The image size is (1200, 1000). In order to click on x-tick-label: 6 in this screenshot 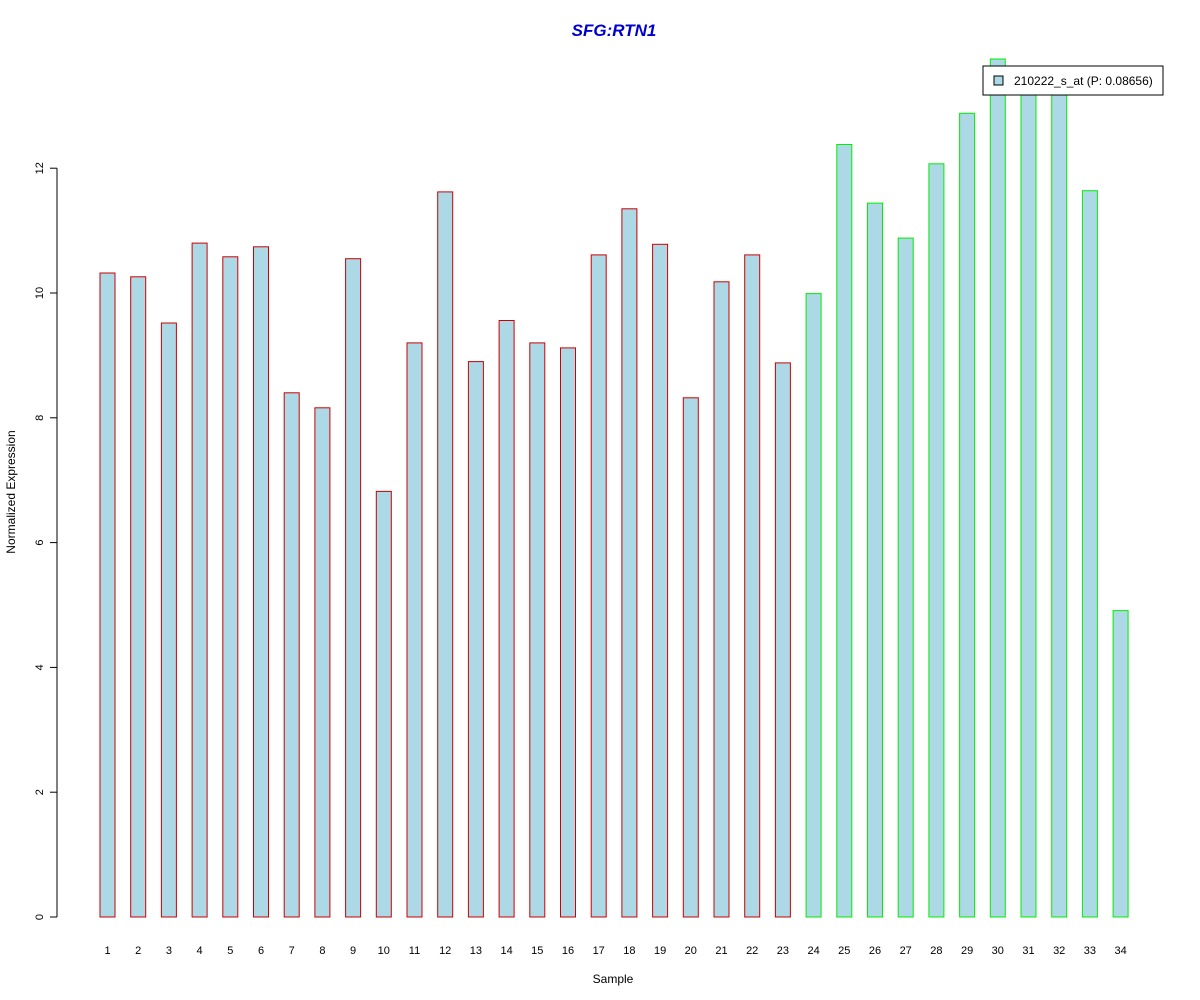, I will do `click(261, 951)`.